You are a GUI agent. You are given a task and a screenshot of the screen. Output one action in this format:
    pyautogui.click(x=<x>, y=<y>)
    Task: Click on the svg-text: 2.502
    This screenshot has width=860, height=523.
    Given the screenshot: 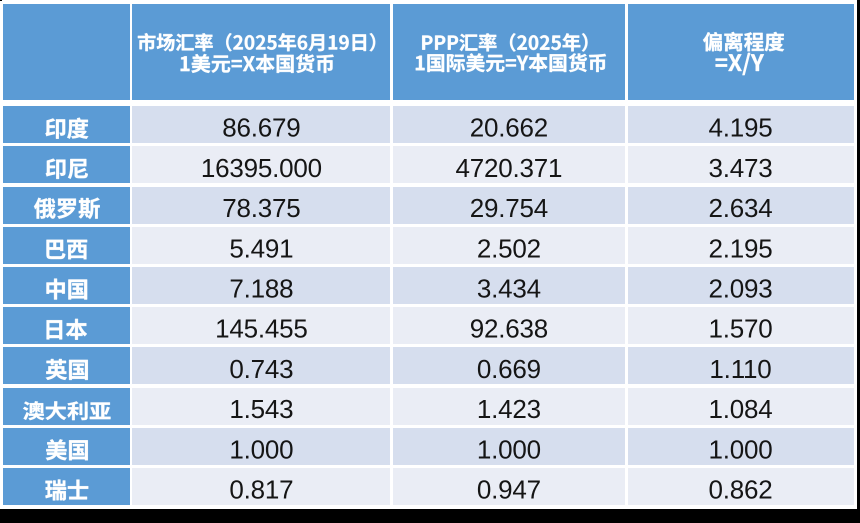 What is the action you would take?
    pyautogui.click(x=509, y=248)
    